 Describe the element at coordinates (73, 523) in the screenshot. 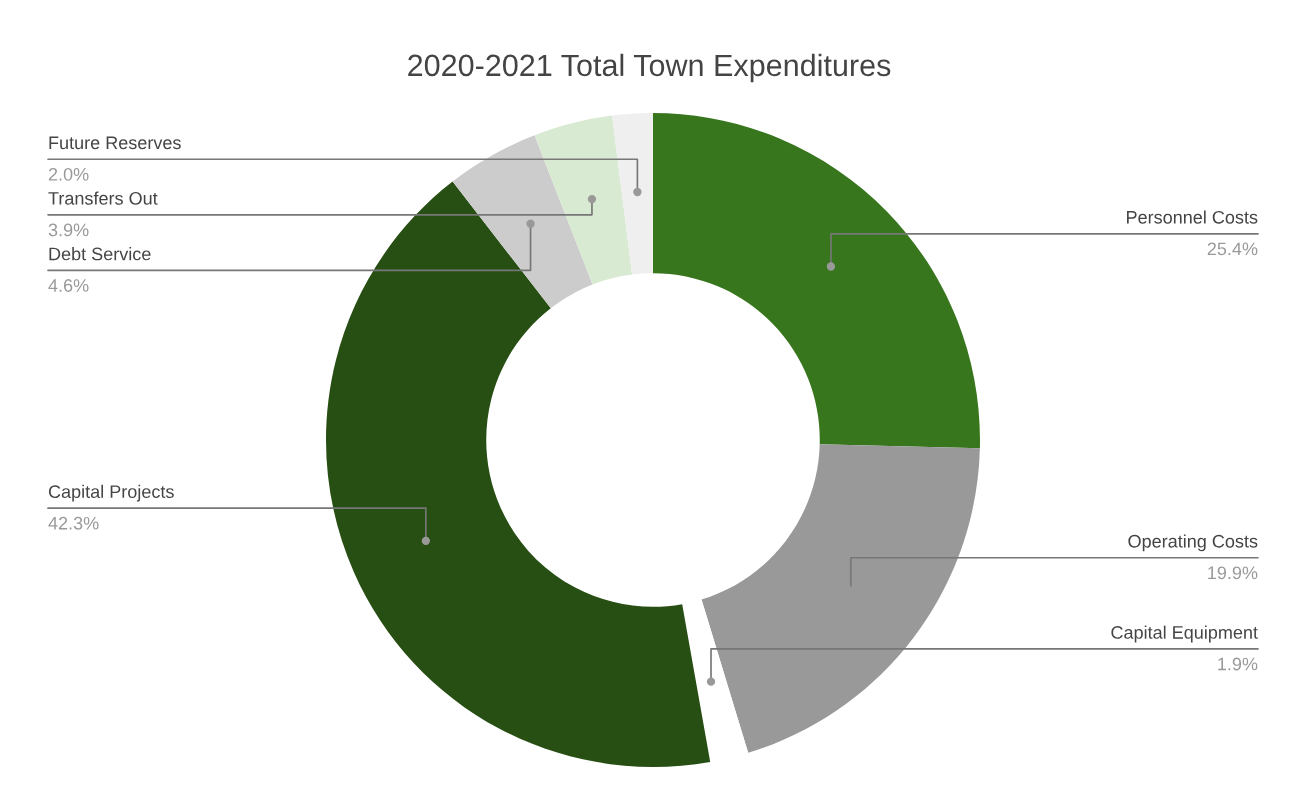

I see `data-label: 42.3%` at that location.